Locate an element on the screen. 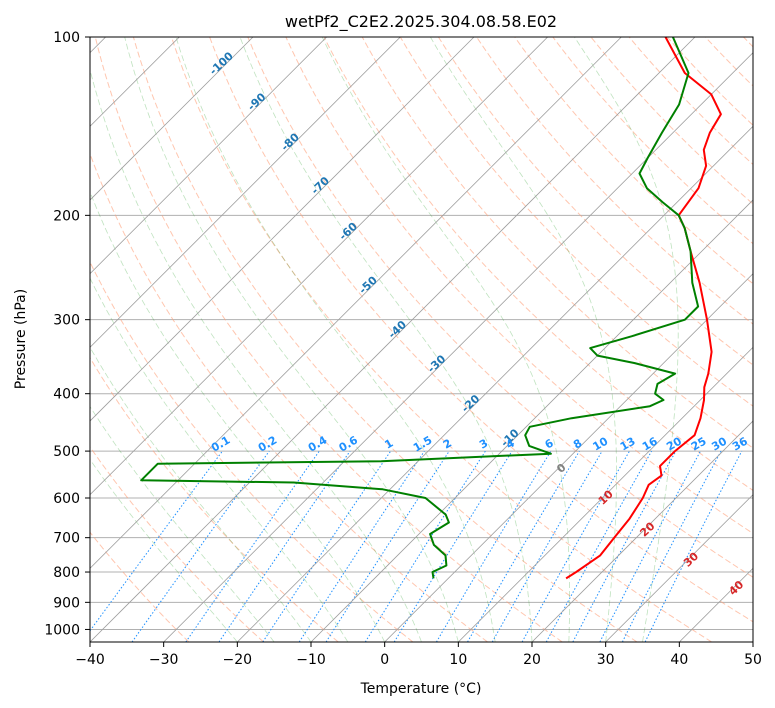 Image resolution: width=775 pixels, height=708 pixels. x-tick-label: 40 is located at coordinates (679, 660).